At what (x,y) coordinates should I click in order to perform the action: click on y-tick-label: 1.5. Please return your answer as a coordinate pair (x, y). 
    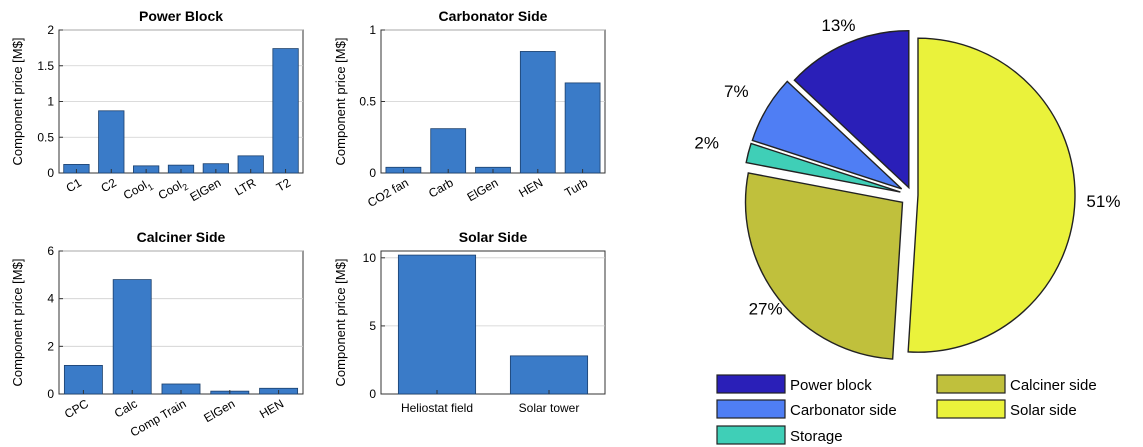
    Looking at the image, I should click on (45, 66).